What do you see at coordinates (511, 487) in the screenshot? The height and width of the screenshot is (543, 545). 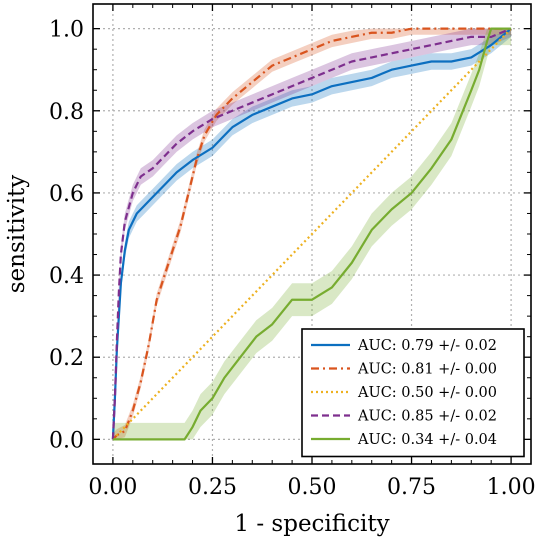 I see `x-tick-label: 1.00` at bounding box center [511, 487].